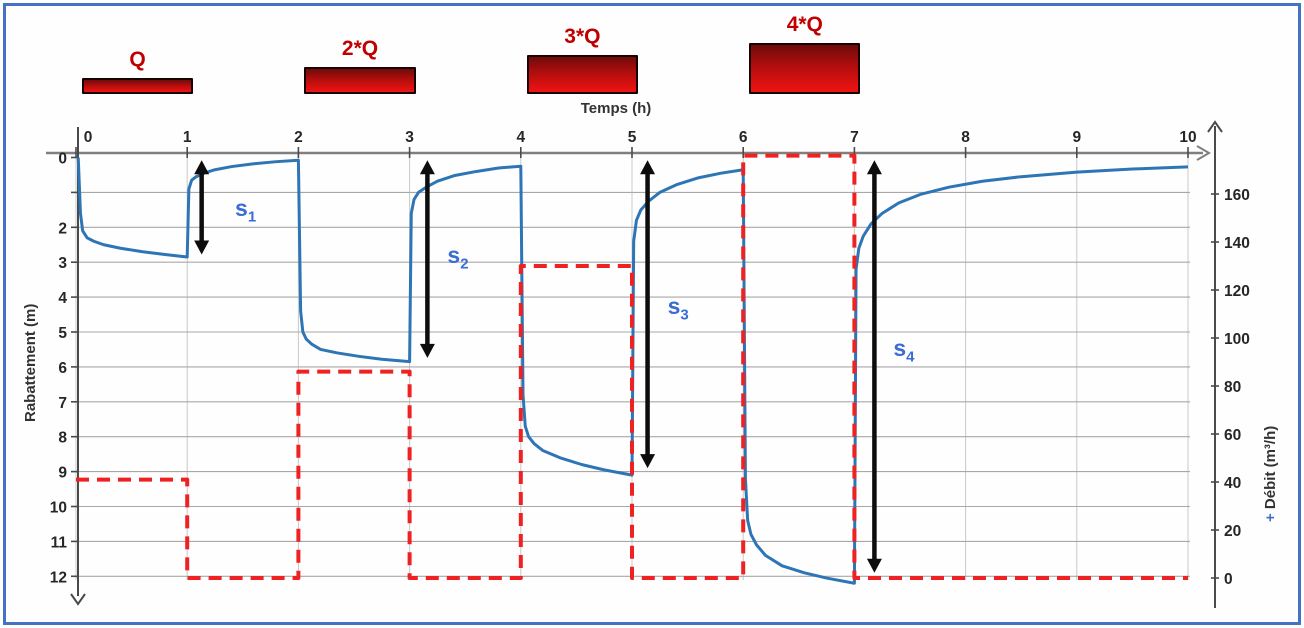 This screenshot has width=1304, height=628. I want to click on right-tick-label: 140, so click(1237, 243).